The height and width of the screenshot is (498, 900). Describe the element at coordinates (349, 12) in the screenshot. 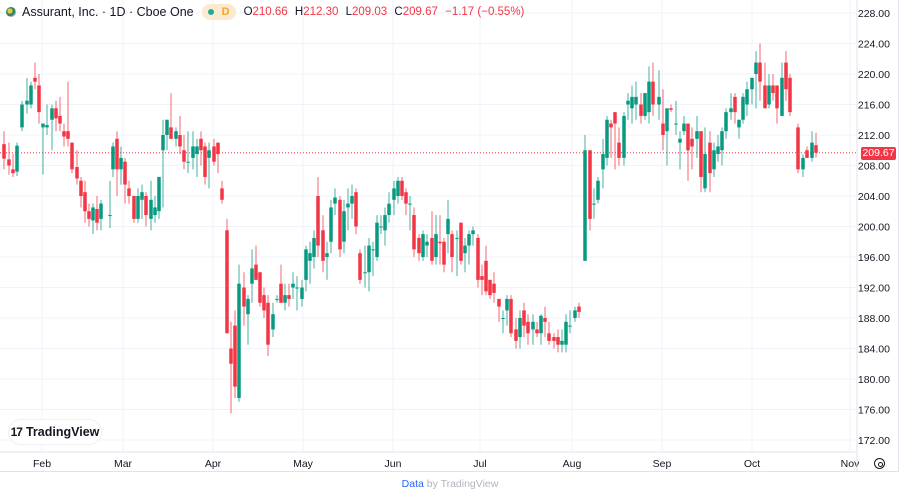

I see `low-label: L` at that location.